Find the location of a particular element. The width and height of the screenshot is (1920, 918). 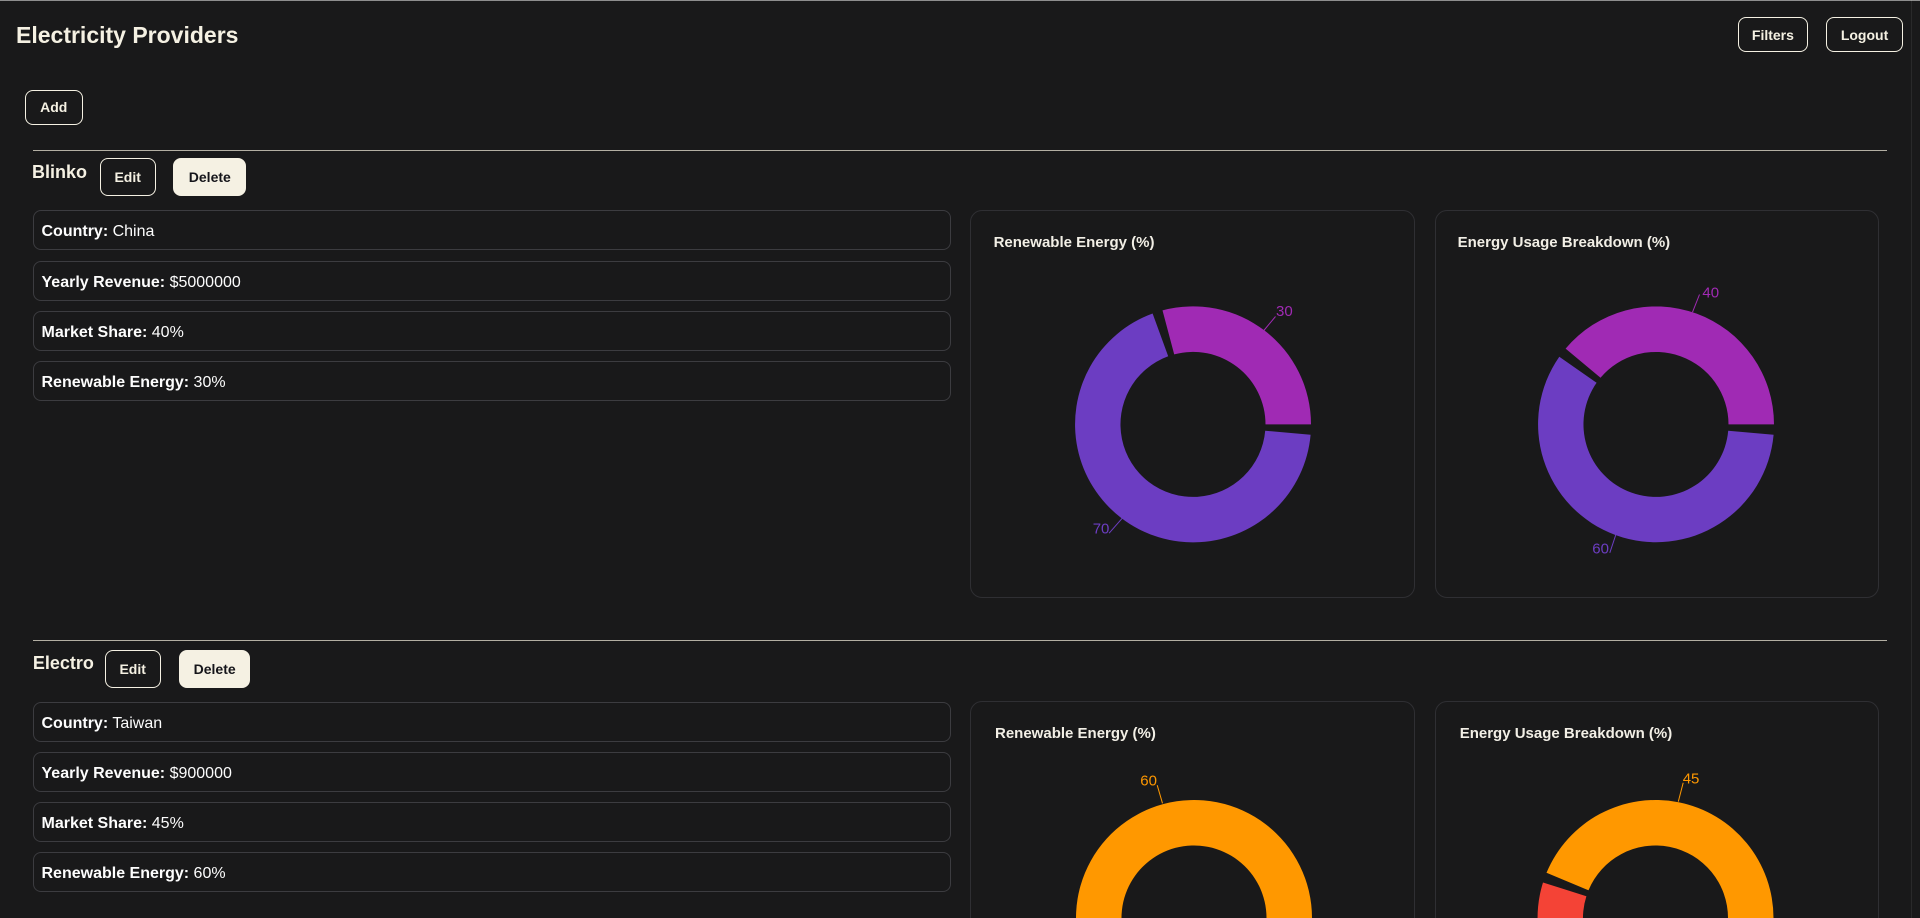

svg-text: 45 is located at coordinates (1691, 778).